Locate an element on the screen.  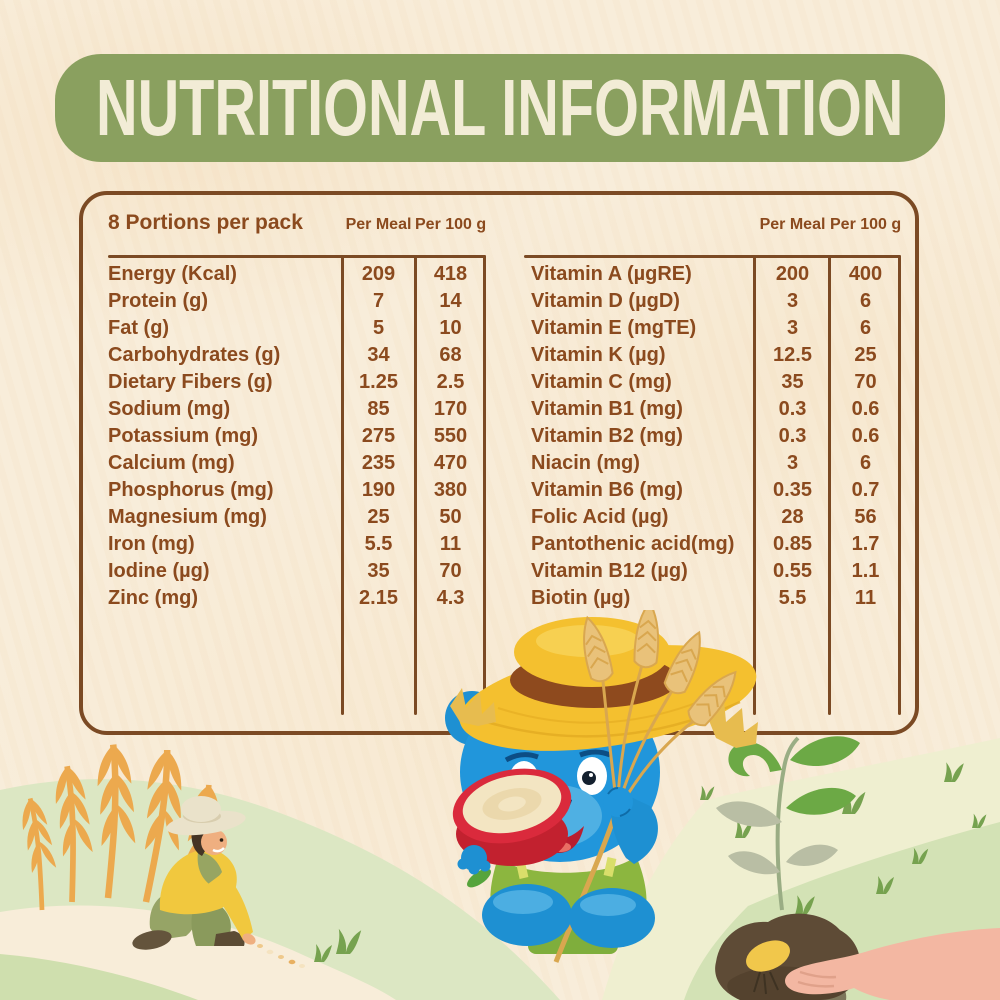
vitamin-label: Vitamin B6 (mg) is located at coordinates (607, 490).